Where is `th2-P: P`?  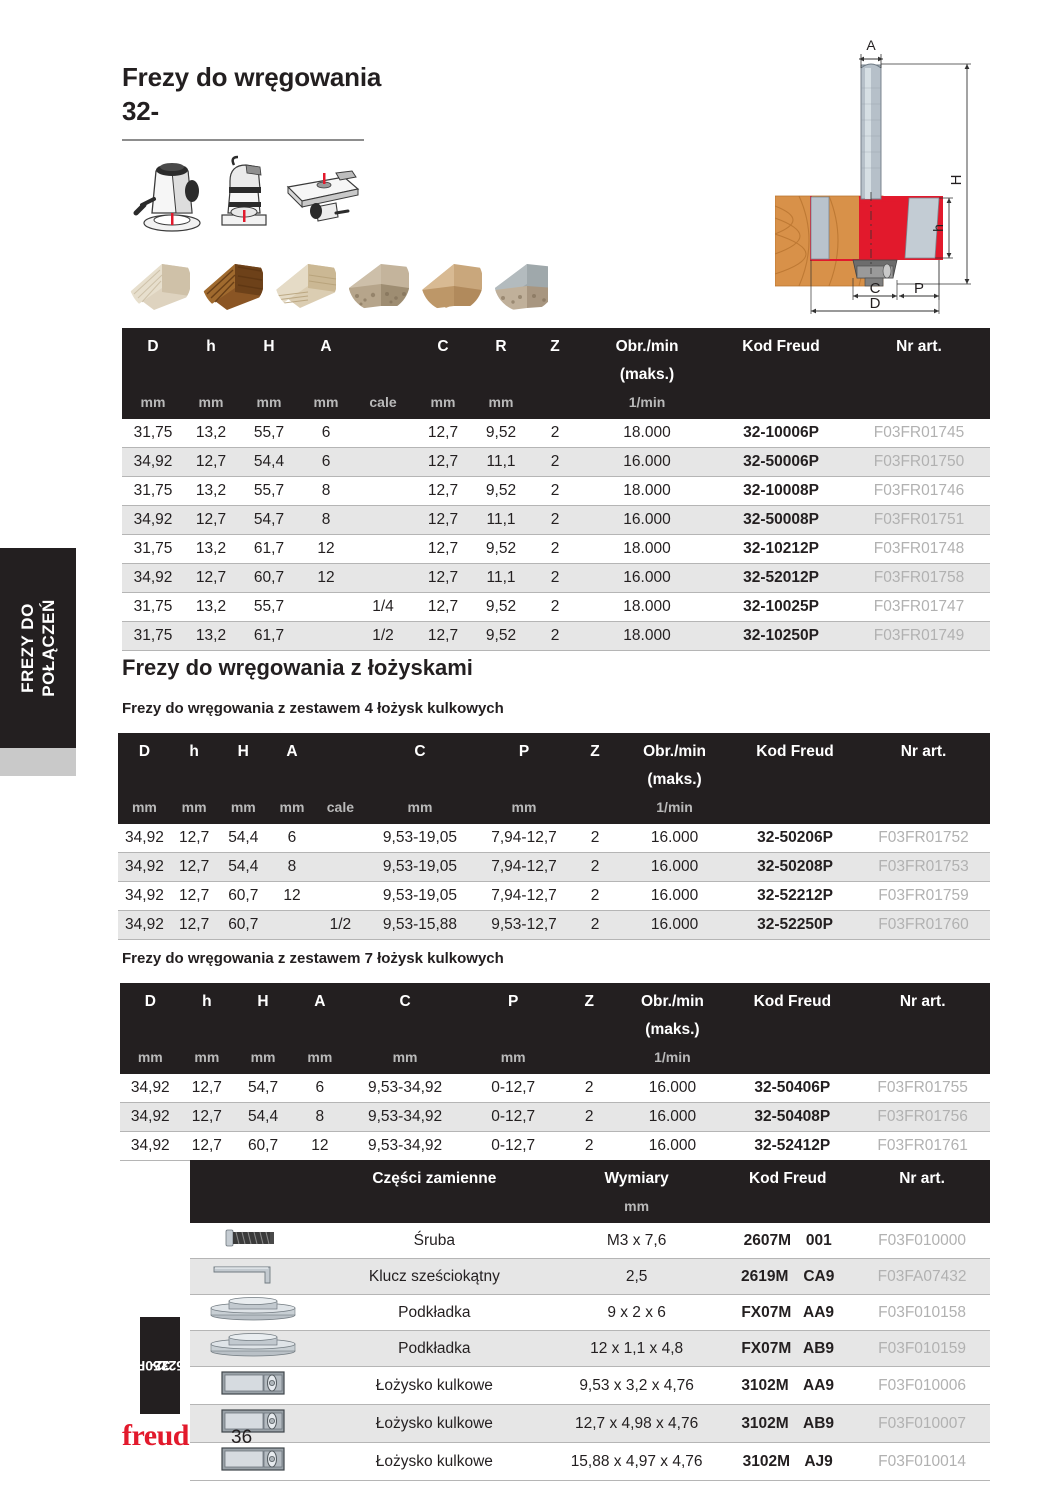 th2-P: P is located at coordinates (524, 751).